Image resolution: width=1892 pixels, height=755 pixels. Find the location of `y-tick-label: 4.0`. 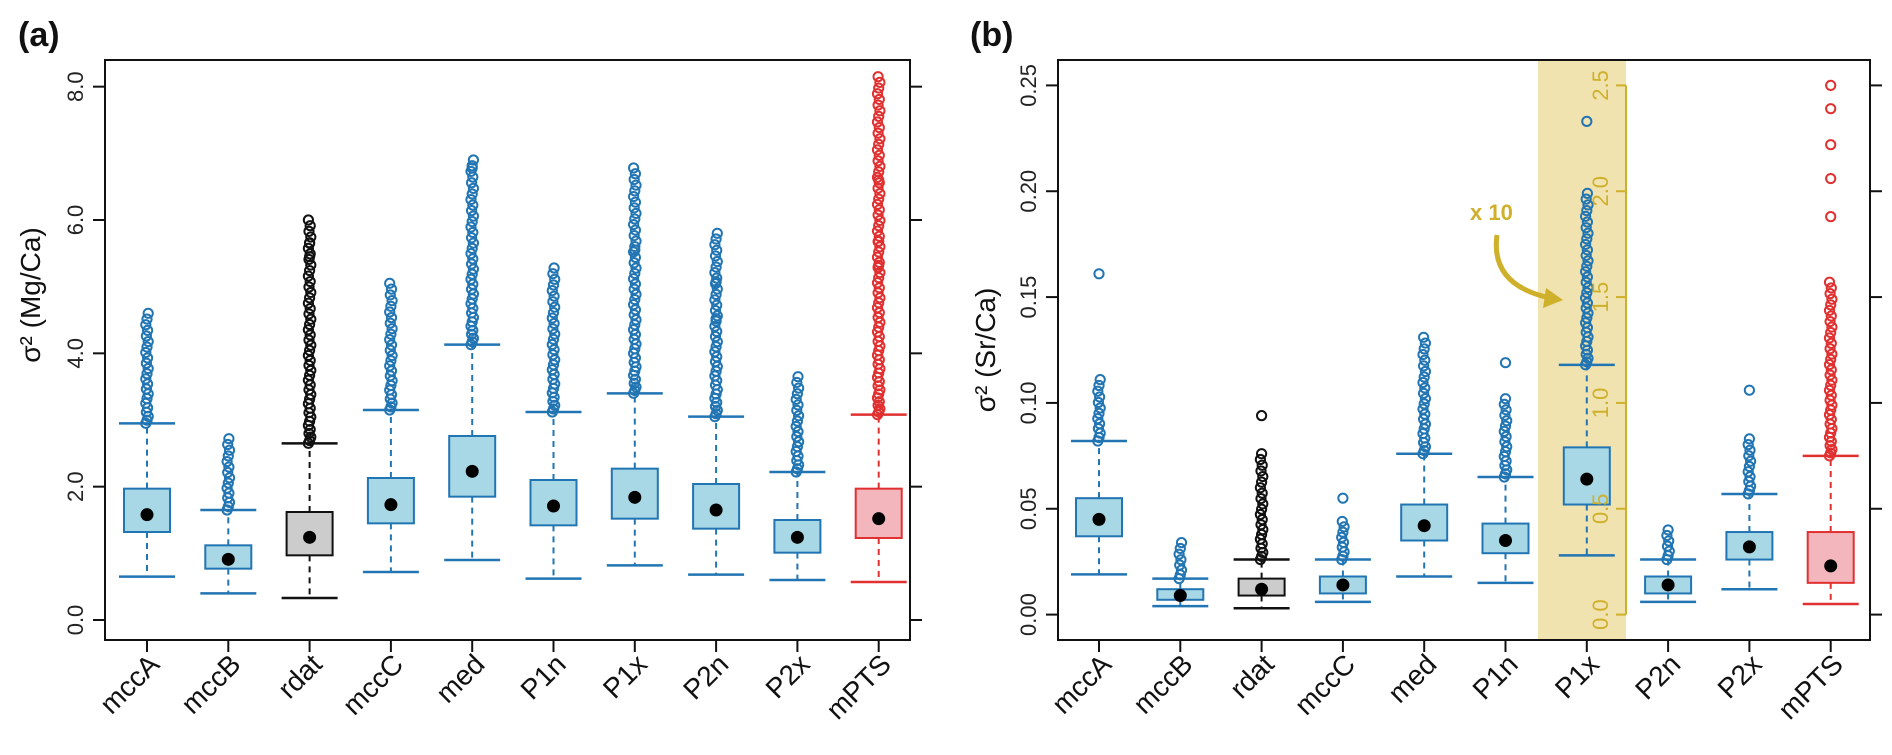

y-tick-label: 4.0 is located at coordinates (75, 353).